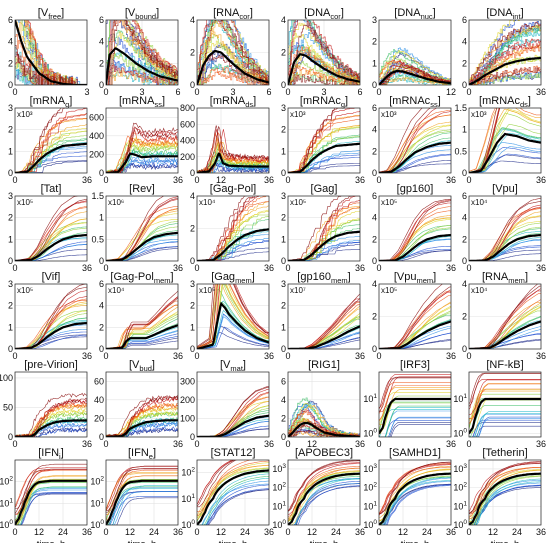  I want to click on y-tick-label: 20, so click(99, 418).